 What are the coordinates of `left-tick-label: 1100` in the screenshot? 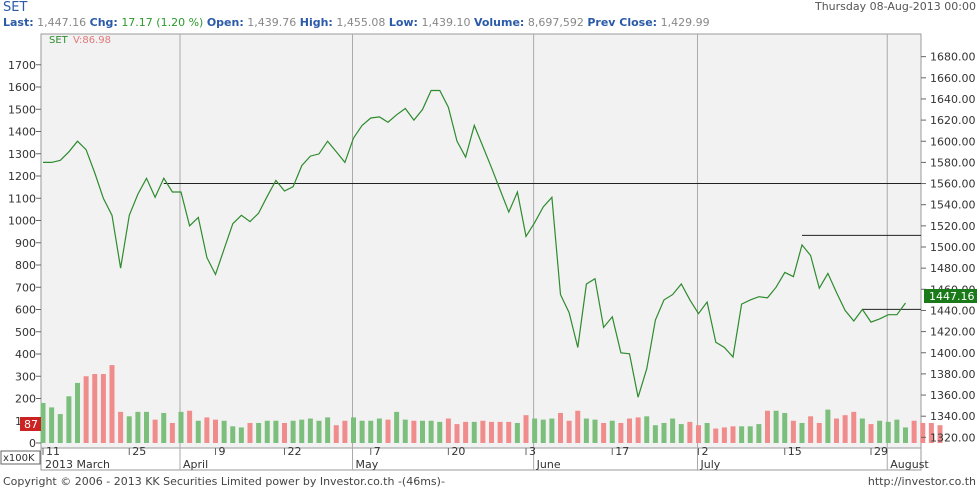 It's located at (22, 198).